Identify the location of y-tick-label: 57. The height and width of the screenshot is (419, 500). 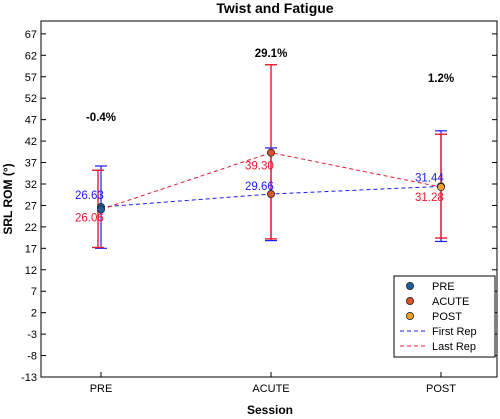
(31, 78).